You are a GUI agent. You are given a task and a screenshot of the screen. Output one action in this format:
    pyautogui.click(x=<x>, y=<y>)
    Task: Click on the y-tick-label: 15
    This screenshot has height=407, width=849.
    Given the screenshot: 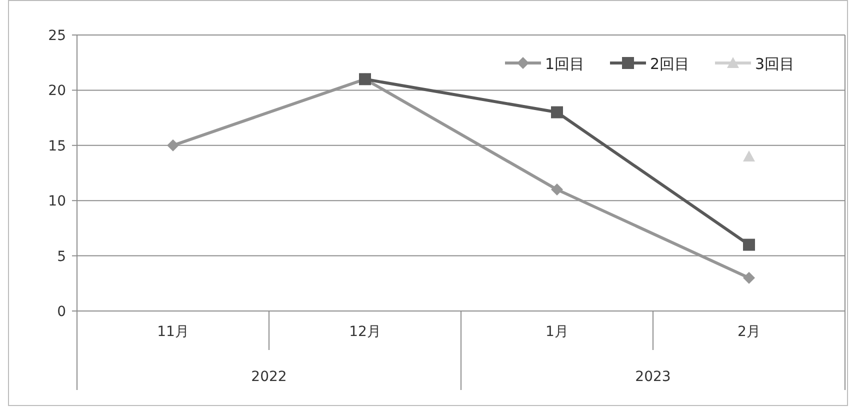 What is the action you would take?
    pyautogui.click(x=57, y=146)
    